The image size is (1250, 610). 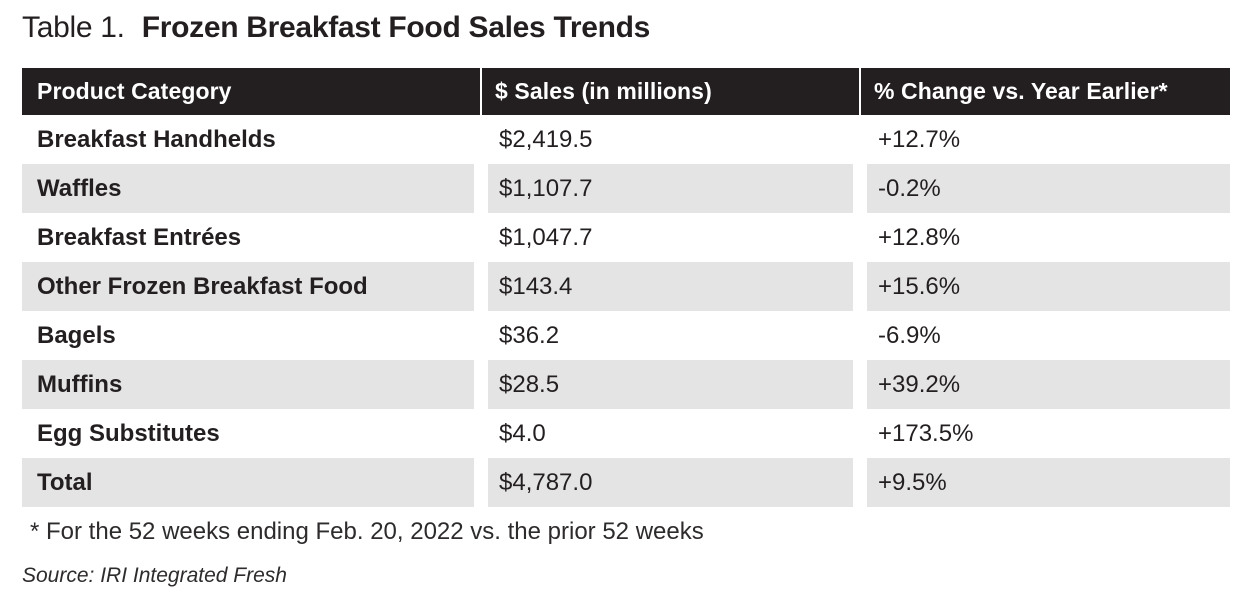 What do you see at coordinates (669, 91) in the screenshot?
I see `column-header-sales: $ Sales (in millions)` at bounding box center [669, 91].